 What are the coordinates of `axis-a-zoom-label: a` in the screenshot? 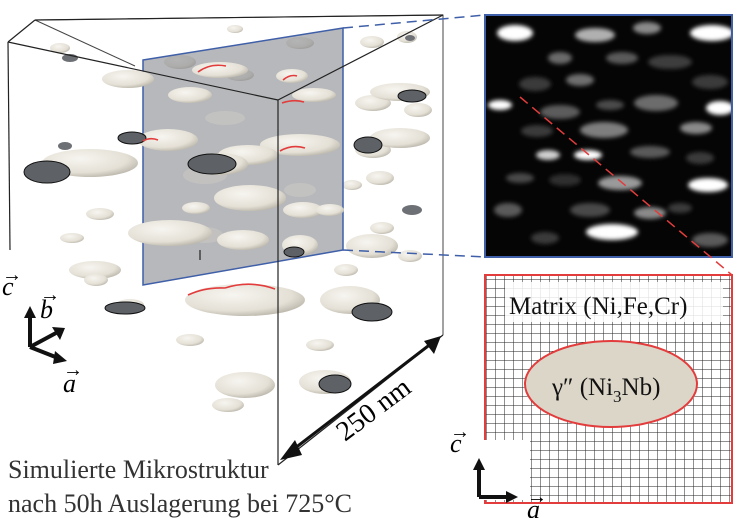 It's located at (533, 506).